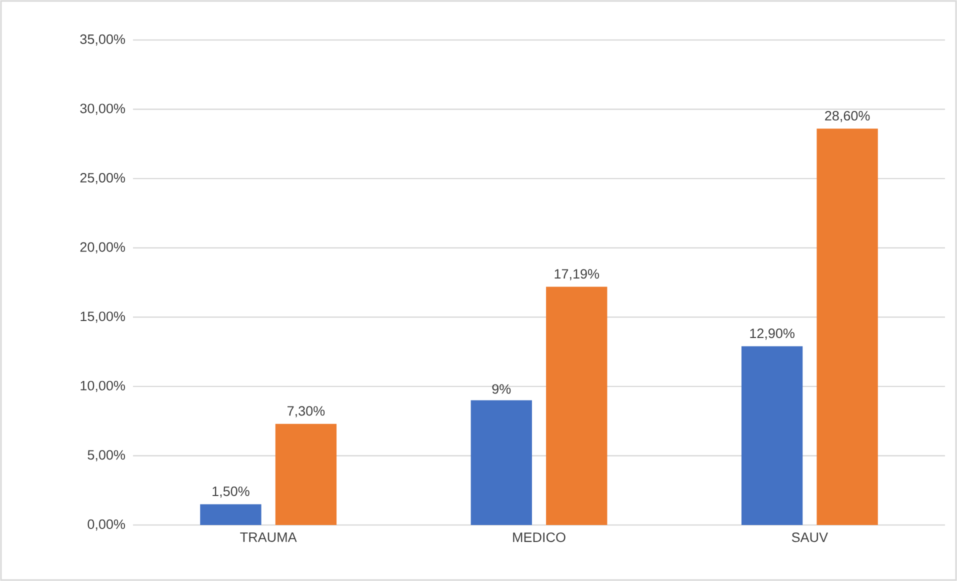  What do you see at coordinates (306, 412) in the screenshot?
I see `data-label: 7,30%` at bounding box center [306, 412].